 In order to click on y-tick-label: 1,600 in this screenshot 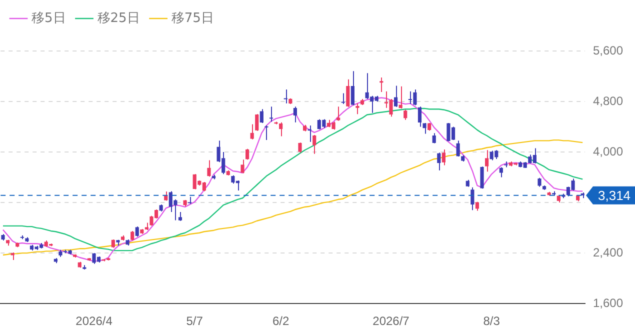, I will do `click(608, 303)`.